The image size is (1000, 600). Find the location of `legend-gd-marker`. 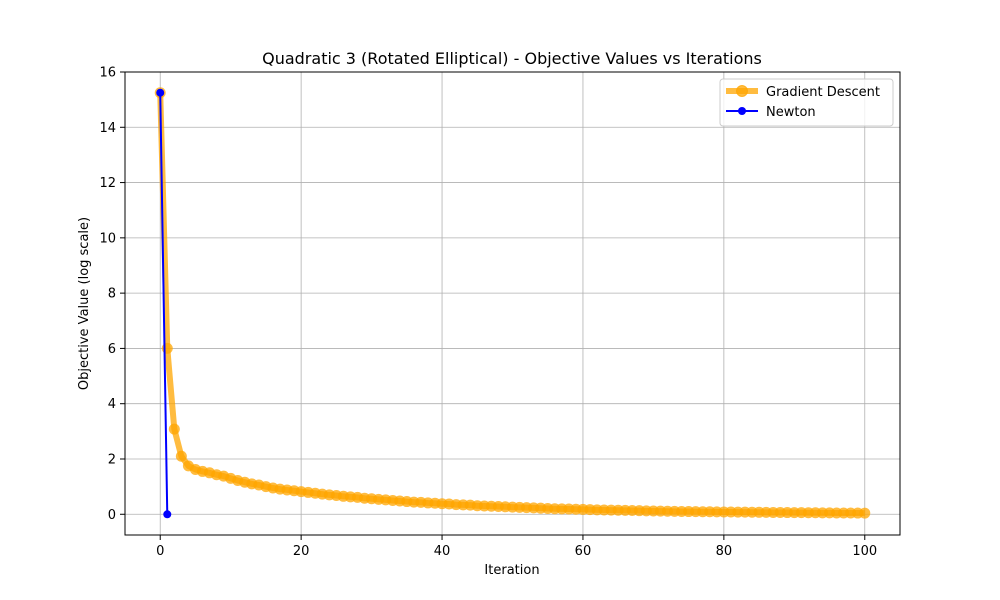

legend-gd-marker is located at coordinates (742, 91).